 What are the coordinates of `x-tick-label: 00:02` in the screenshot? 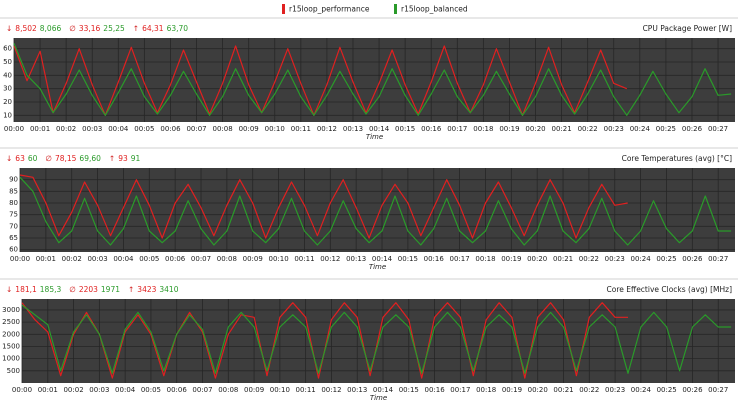 It's located at (72, 259).